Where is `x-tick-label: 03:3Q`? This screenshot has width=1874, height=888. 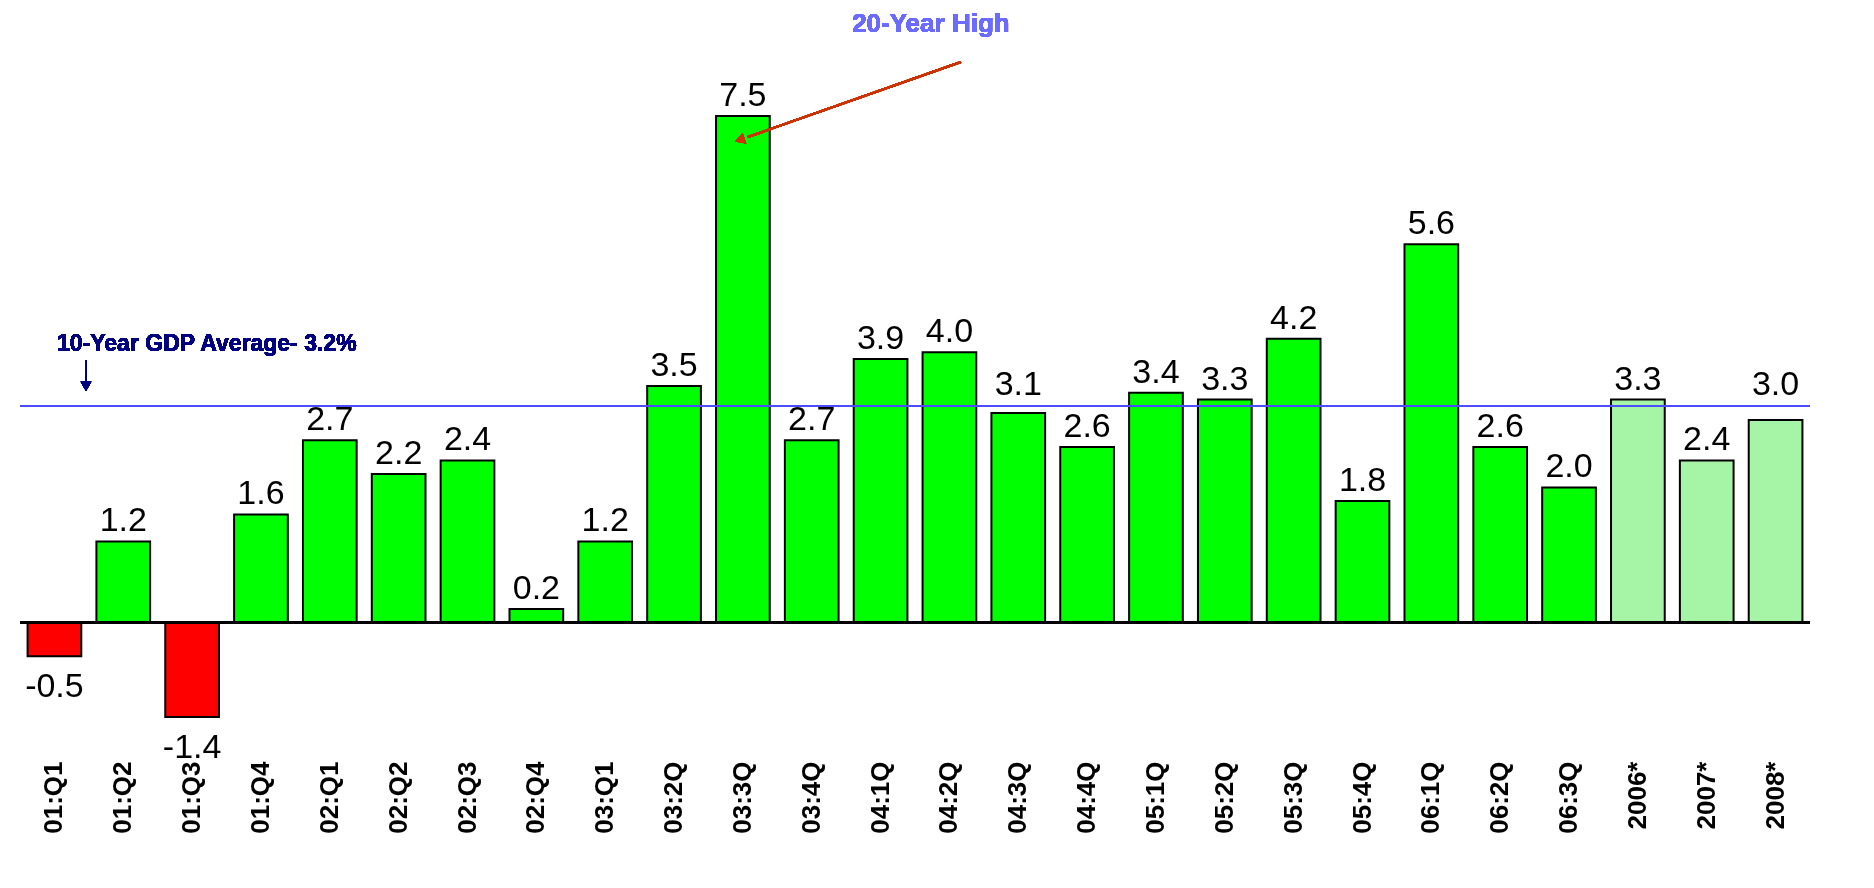
x-tick-label: 03:3Q is located at coordinates (741, 797).